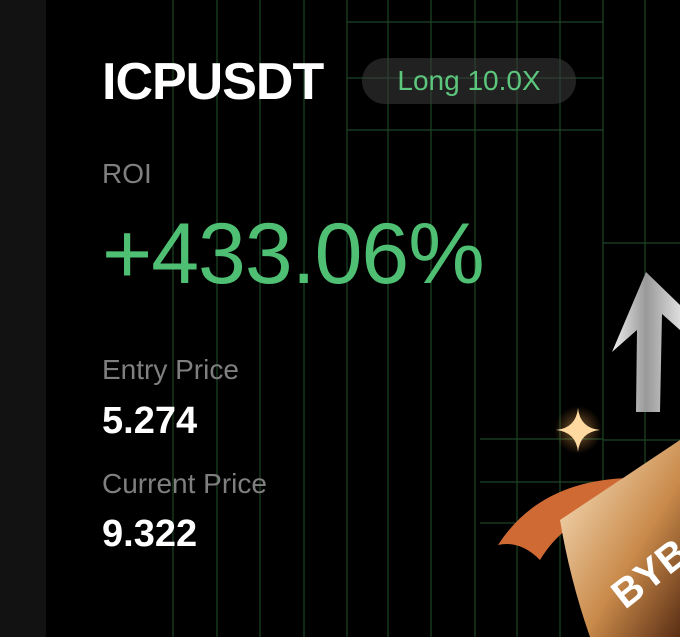  Describe the element at coordinates (578, 430) in the screenshot. I see `sparkle-icon` at that location.